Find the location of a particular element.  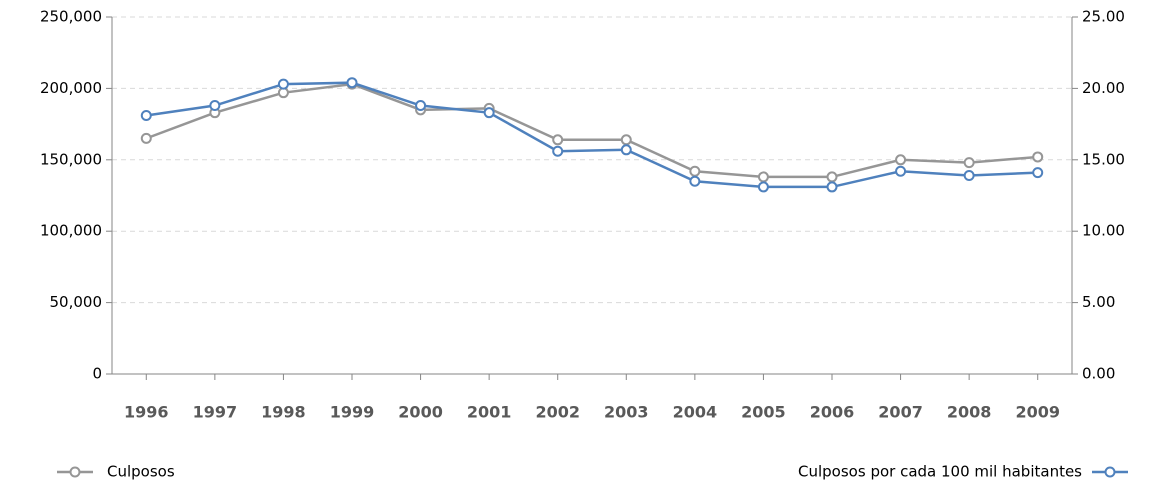

x-tick-label: 2003 is located at coordinates (626, 412).